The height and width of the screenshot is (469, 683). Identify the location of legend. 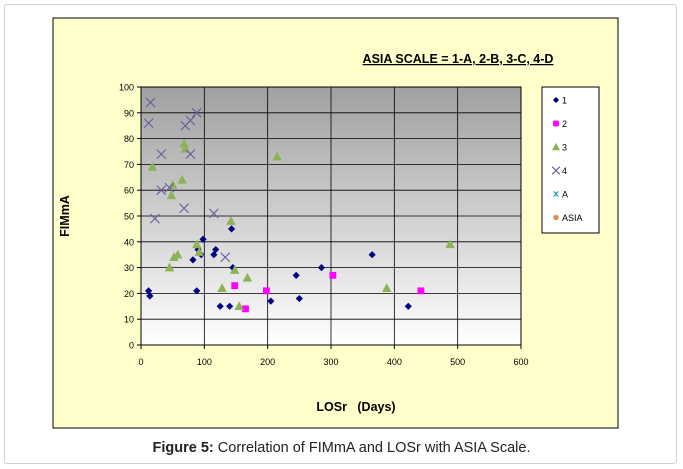
(570, 160).